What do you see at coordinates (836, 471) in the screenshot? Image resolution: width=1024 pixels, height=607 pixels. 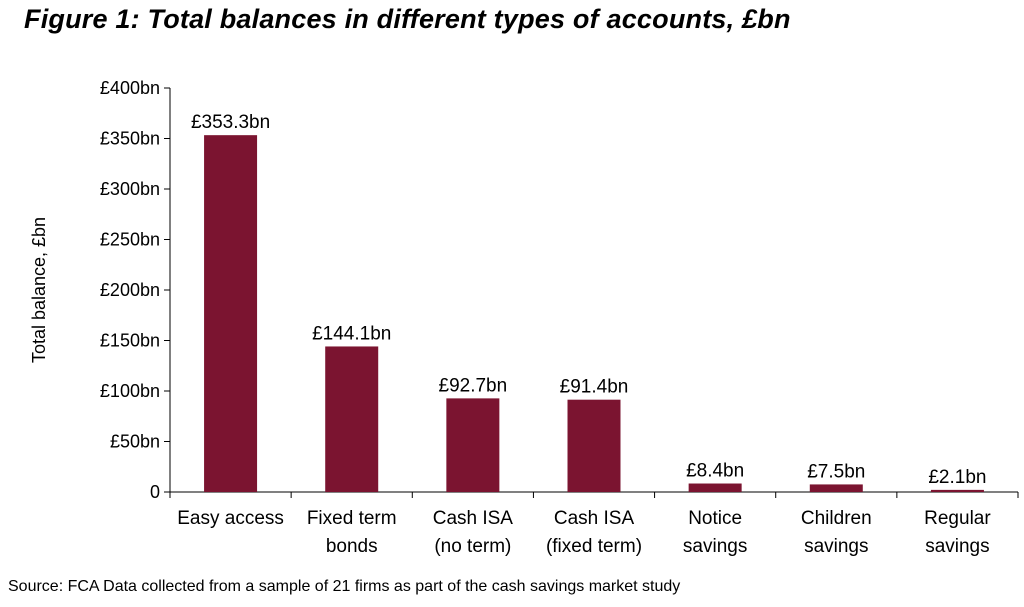 I see `data-label: £7.5bn` at bounding box center [836, 471].